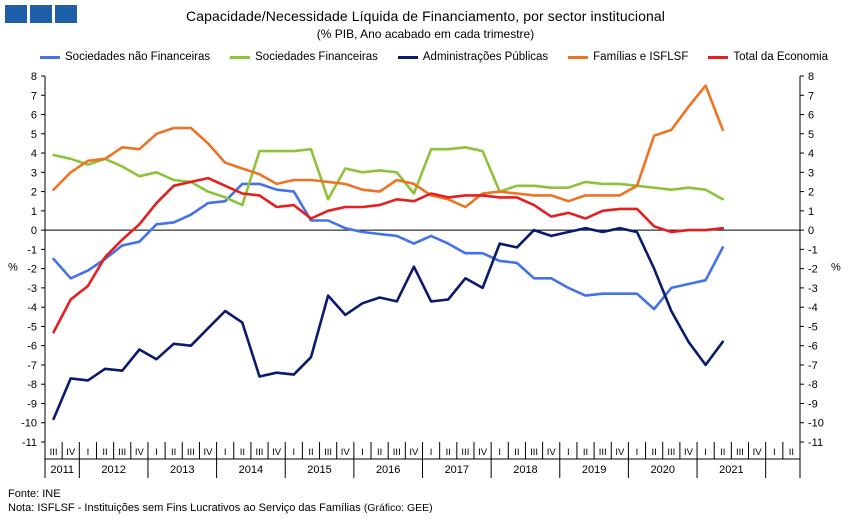 Image resolution: width=851 pixels, height=521 pixels. Describe the element at coordinates (813, 327) in the screenshot. I see `y-tick-label-right: -5` at that location.